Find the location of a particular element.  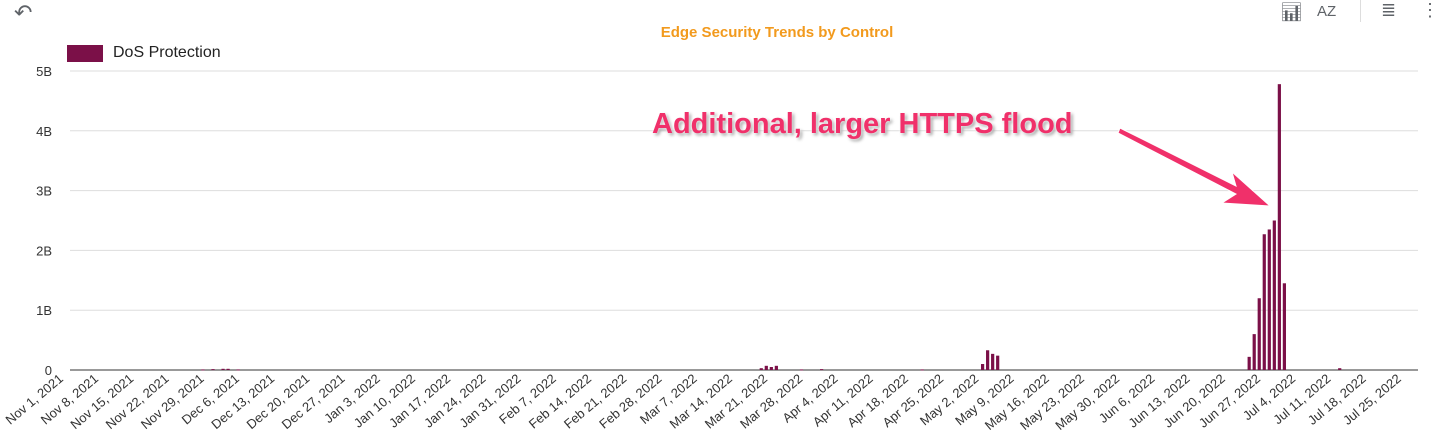

sort-az-icon: AZ is located at coordinates (1327, 11).